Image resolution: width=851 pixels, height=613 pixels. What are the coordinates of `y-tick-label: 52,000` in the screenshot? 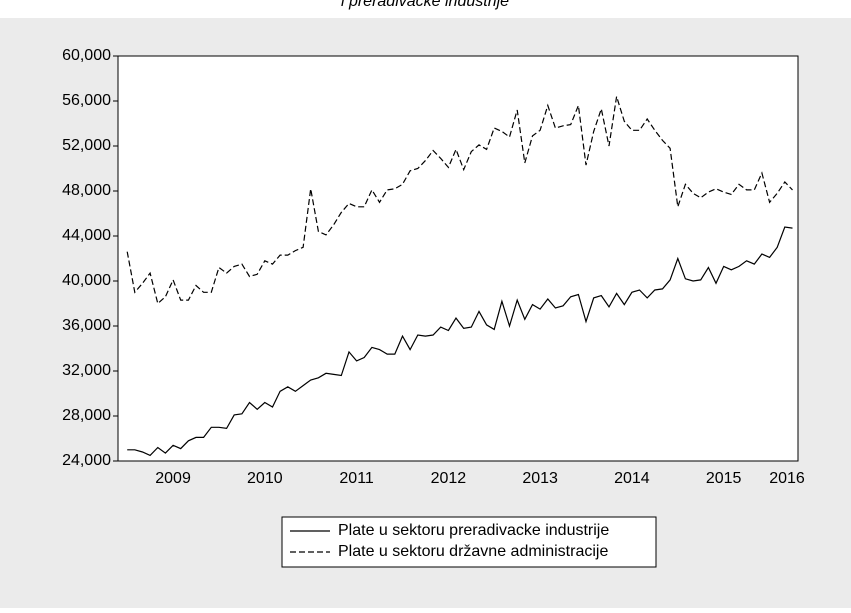 It's located at (86, 145).